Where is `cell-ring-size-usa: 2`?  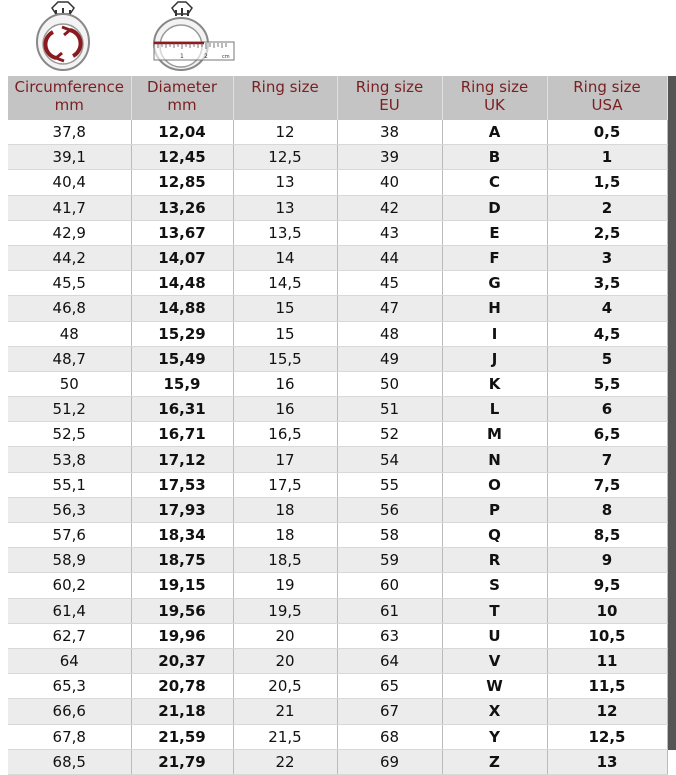 cell-ring-size-usa: 2 is located at coordinates (607, 208).